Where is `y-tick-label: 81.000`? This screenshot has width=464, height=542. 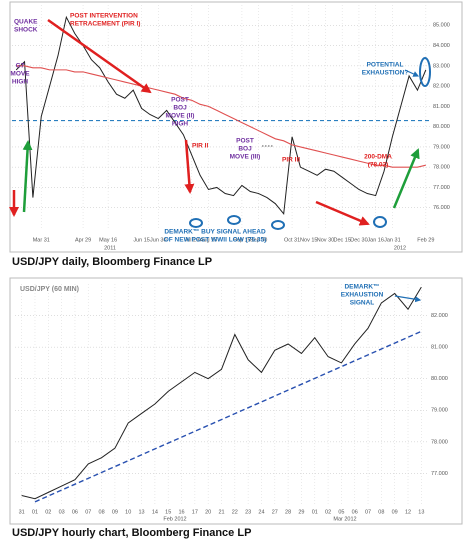
y-tick-label: 81.000 is located at coordinates (441, 107).